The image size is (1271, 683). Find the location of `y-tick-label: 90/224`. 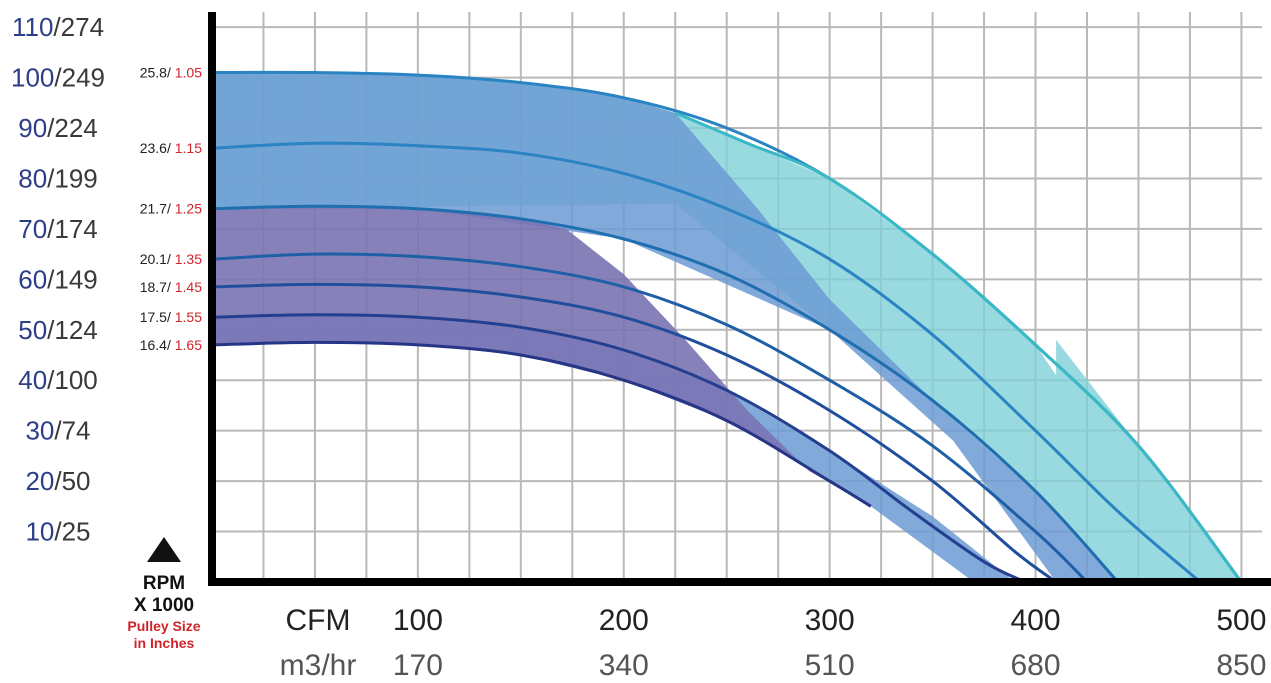

y-tick-label: 90/224 is located at coordinates (58, 128).